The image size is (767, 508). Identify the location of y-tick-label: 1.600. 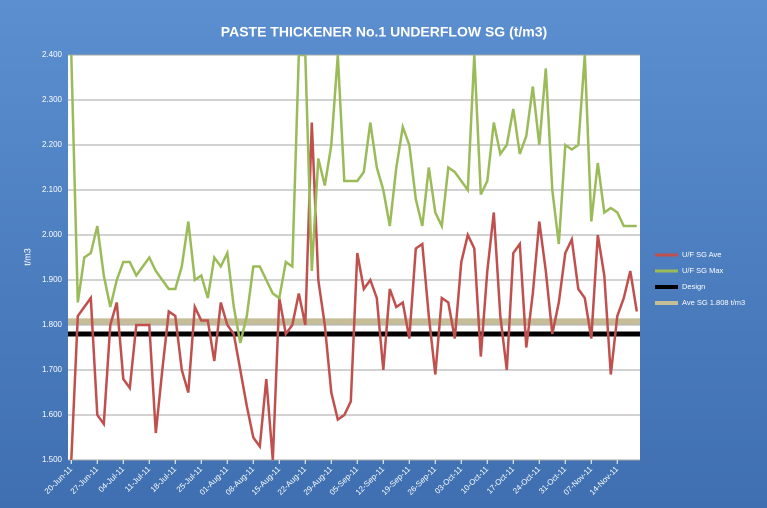
(52, 414).